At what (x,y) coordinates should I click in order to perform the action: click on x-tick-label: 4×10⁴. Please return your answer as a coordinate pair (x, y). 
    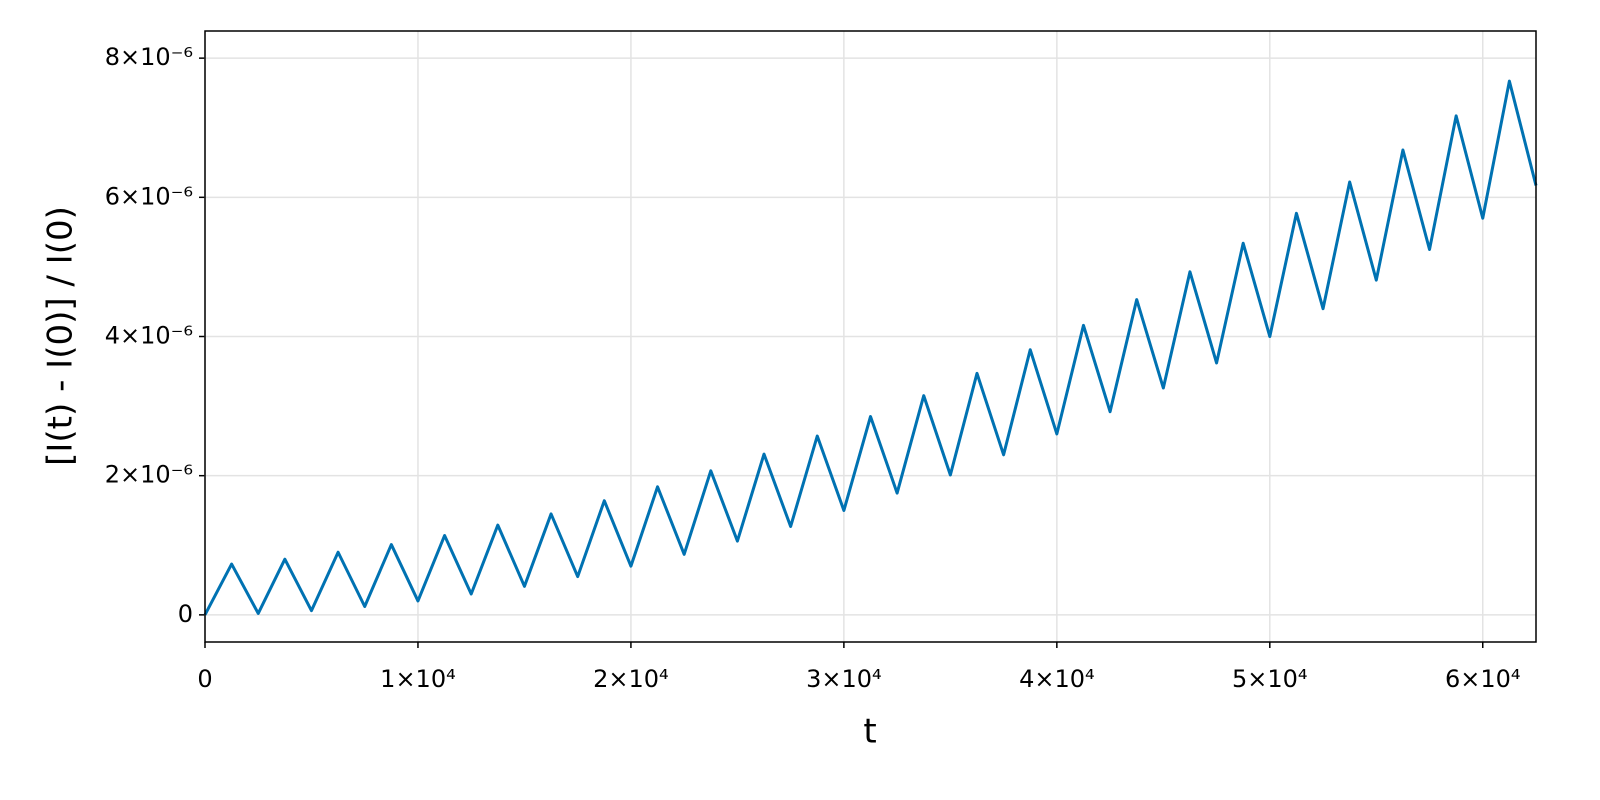
    Looking at the image, I should click on (1057, 679).